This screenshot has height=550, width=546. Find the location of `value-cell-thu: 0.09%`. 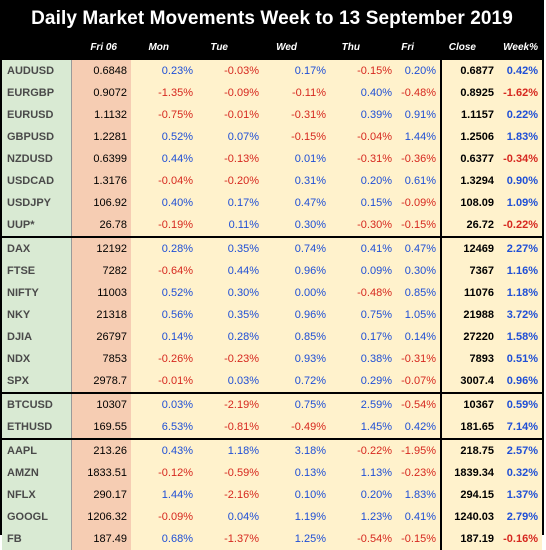

value-cell-thu: 0.09% is located at coordinates (363, 271).